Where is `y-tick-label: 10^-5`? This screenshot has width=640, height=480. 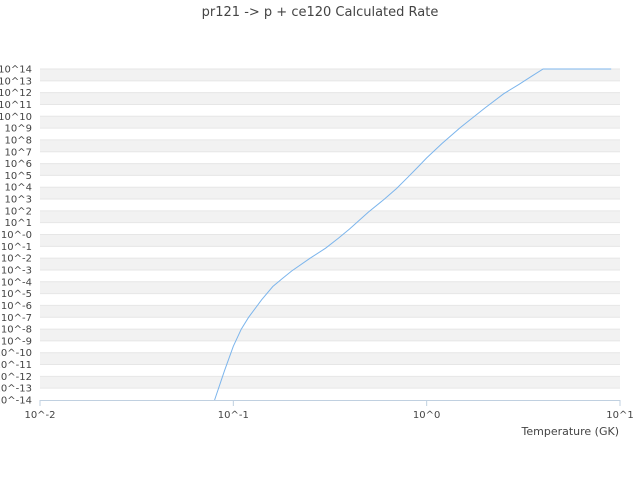 y-tick-label: 10^-5 is located at coordinates (16, 294).